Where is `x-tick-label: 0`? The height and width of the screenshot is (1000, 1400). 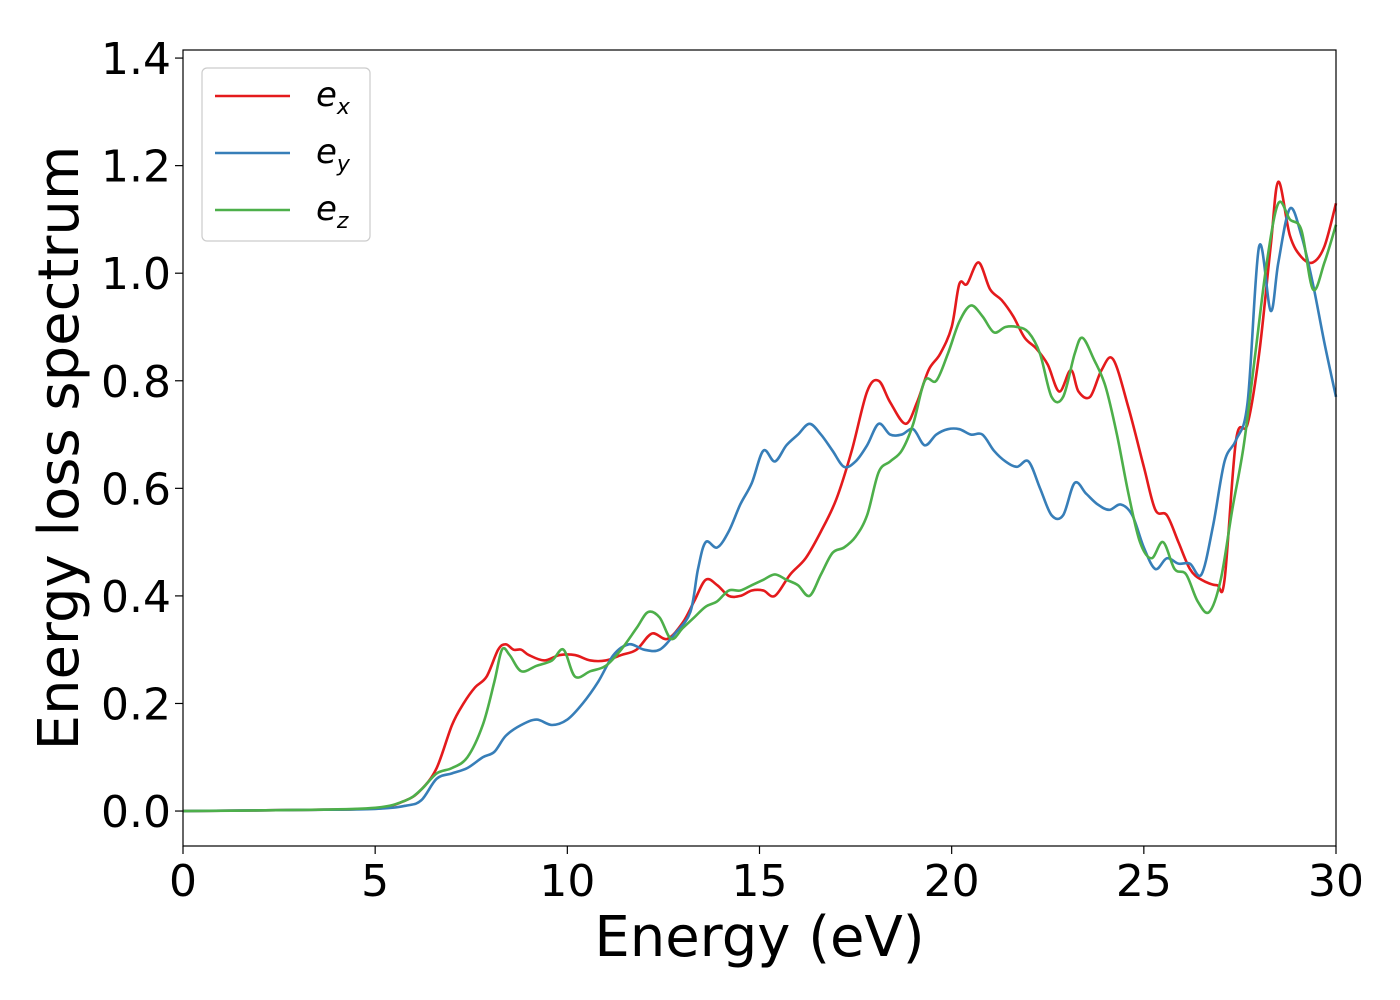
x-tick-label: 0 is located at coordinates (183, 881).